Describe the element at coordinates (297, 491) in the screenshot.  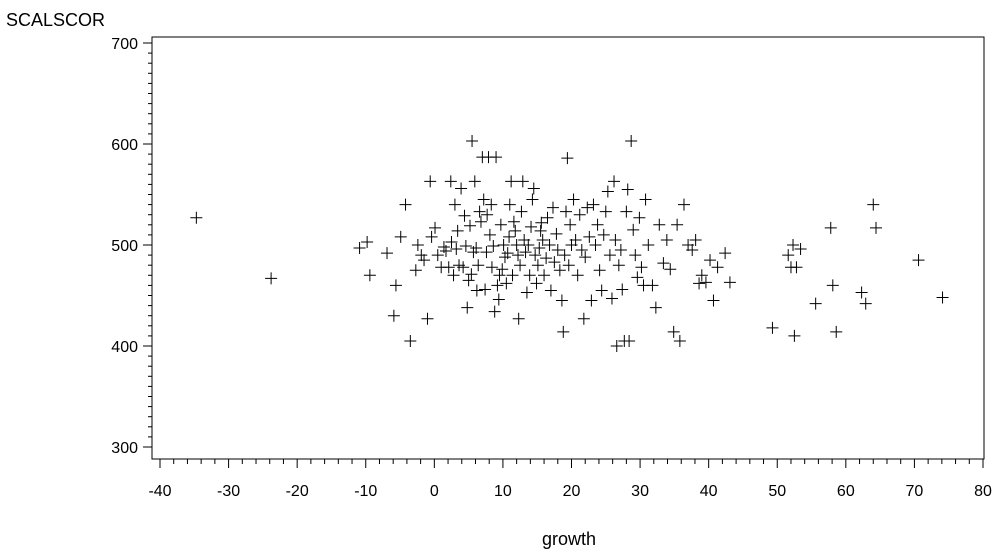
I see `x-tick-label: -20` at that location.